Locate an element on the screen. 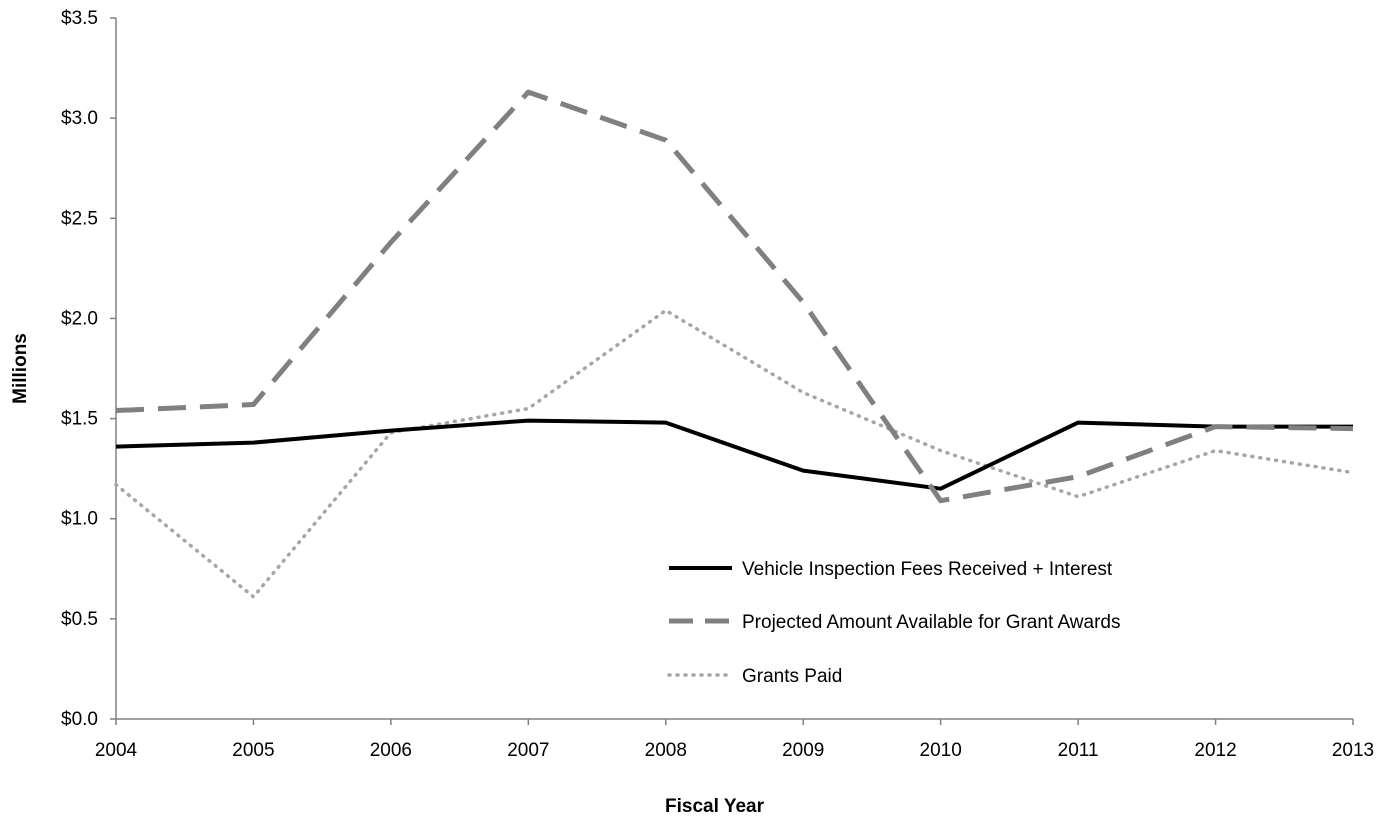 The width and height of the screenshot is (1397, 820). x-tick-label: 2013 is located at coordinates (1353, 750).